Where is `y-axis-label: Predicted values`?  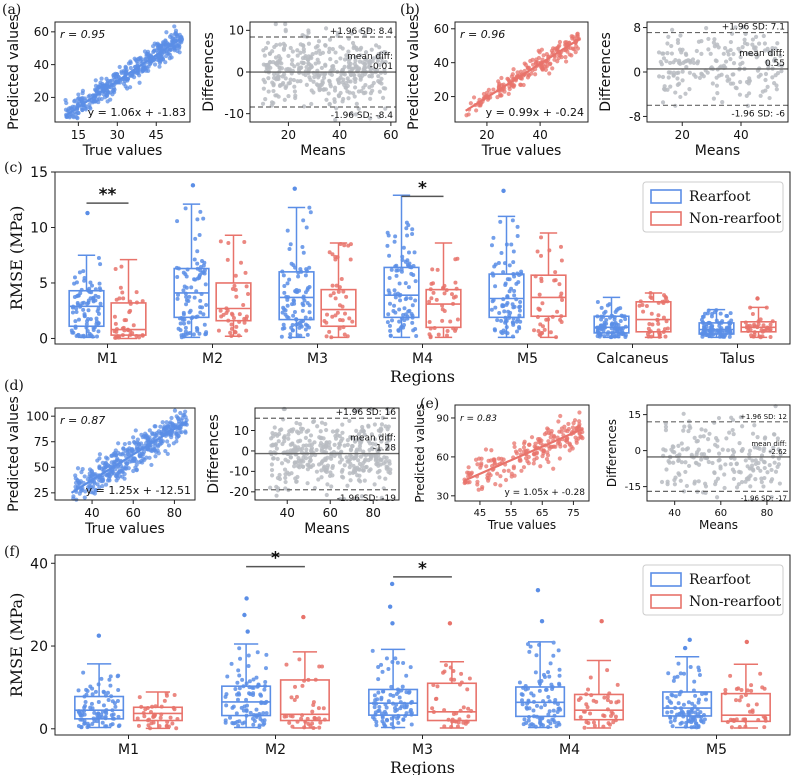 y-axis-label: Predicted values is located at coordinates (414, 72).